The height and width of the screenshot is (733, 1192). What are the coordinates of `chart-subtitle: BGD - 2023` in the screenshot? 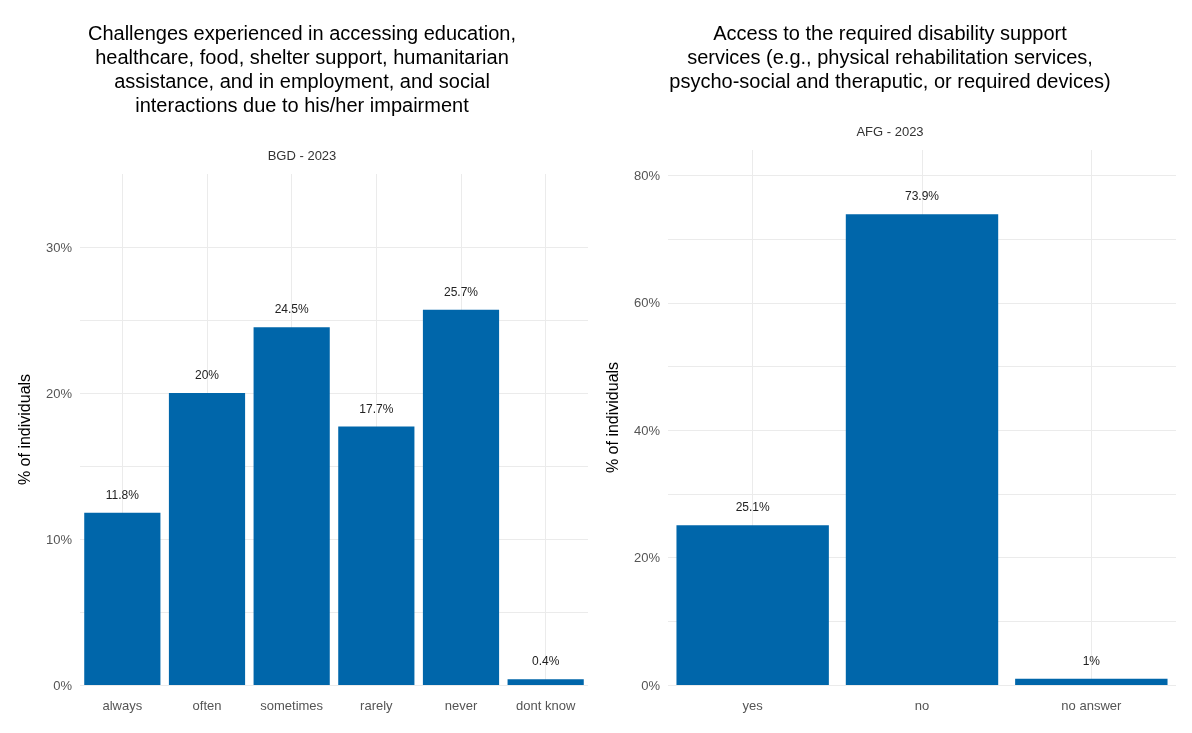 It's located at (302, 155).